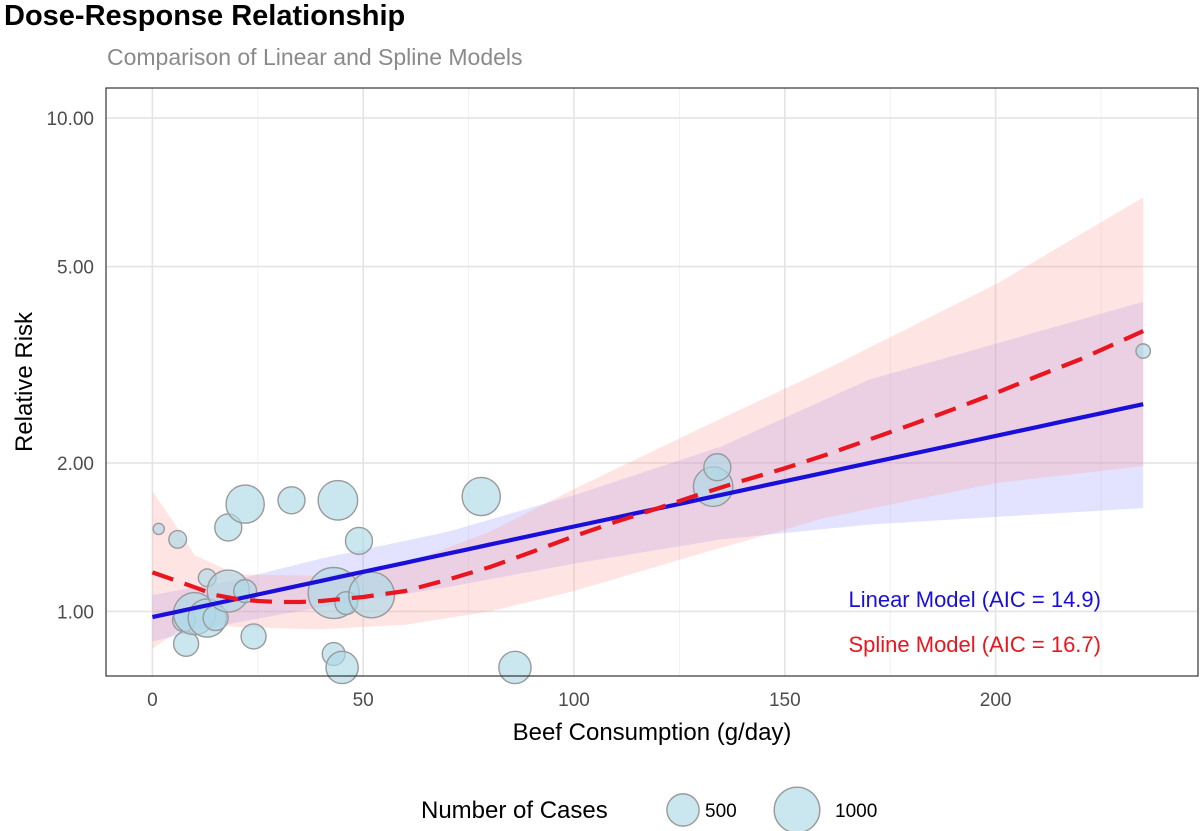 This screenshot has height=831, width=1200. Describe the element at coordinates (574, 700) in the screenshot. I see `x-tick-label: 100` at that location.